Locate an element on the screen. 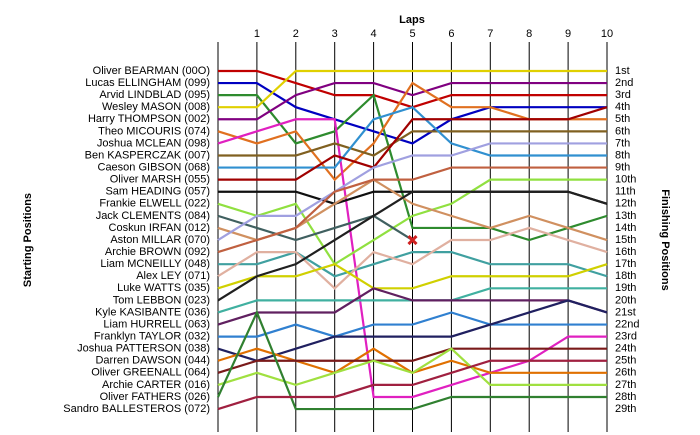  finishing-label: 11th is located at coordinates (625, 192).